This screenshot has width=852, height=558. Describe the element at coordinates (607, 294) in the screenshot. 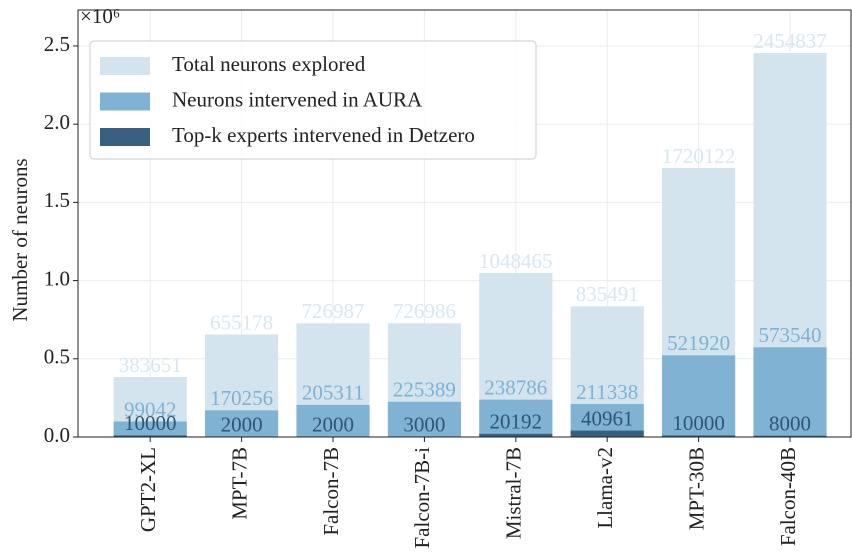

I see `data-label: 835491` at that location.